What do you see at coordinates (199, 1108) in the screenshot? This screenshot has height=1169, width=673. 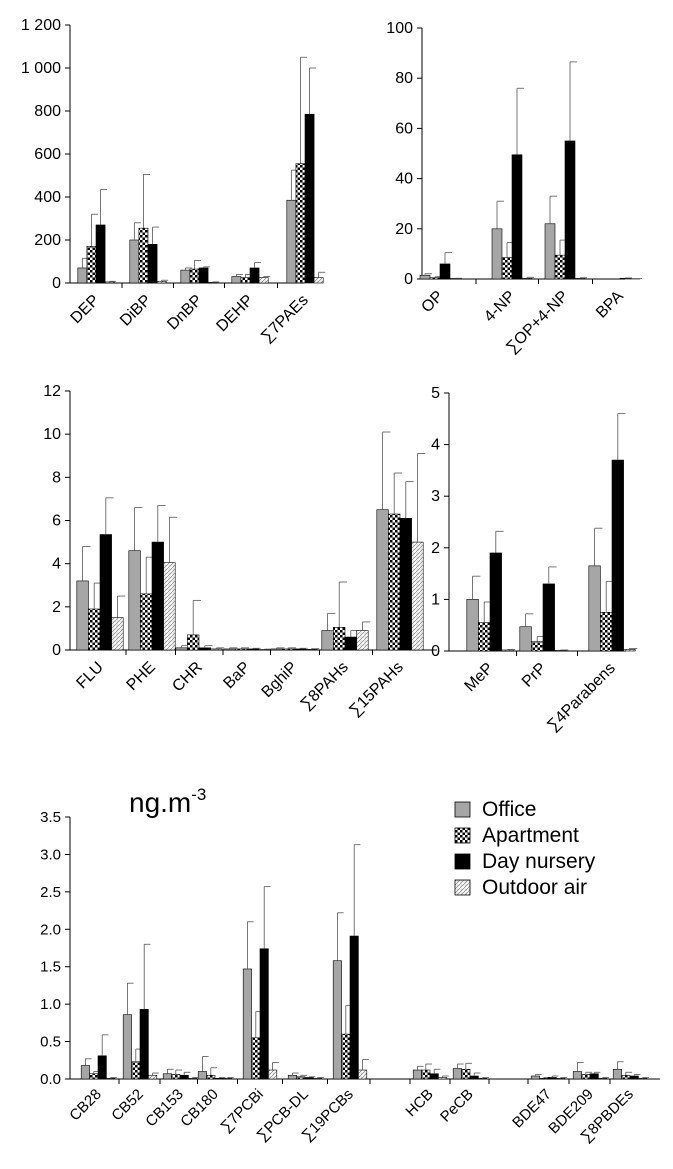 I see `category-label: CB180` at bounding box center [199, 1108].